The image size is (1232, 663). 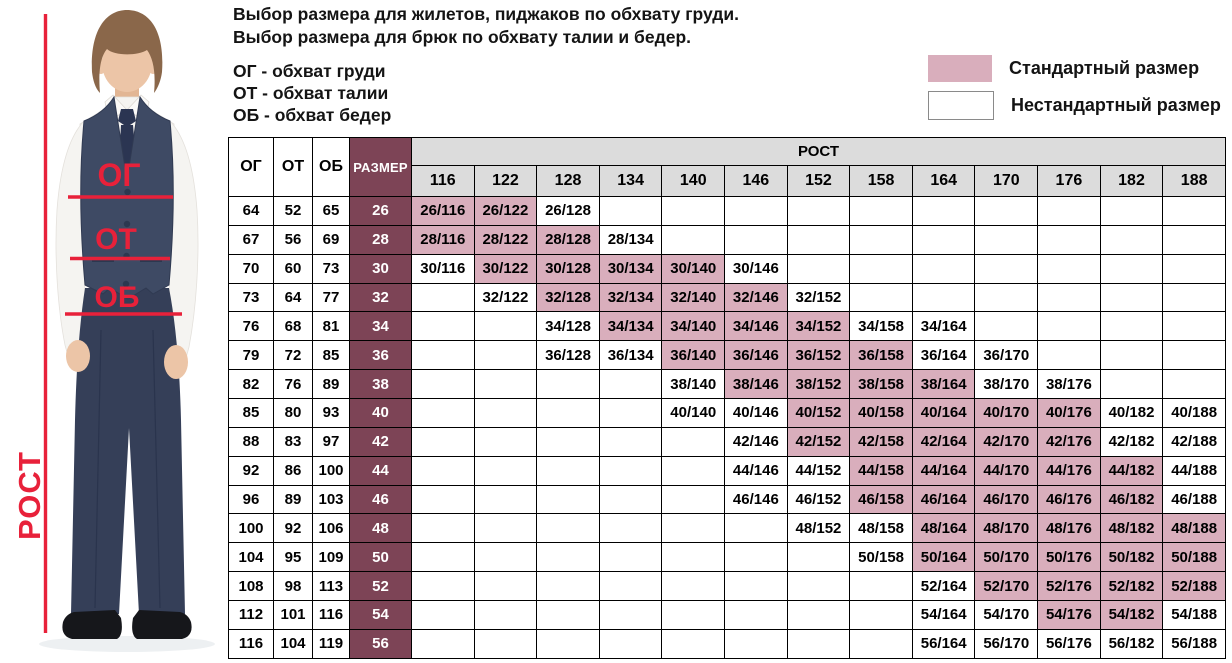 What do you see at coordinates (293, 268) in the screenshot?
I see `waist-value: 60` at bounding box center [293, 268].